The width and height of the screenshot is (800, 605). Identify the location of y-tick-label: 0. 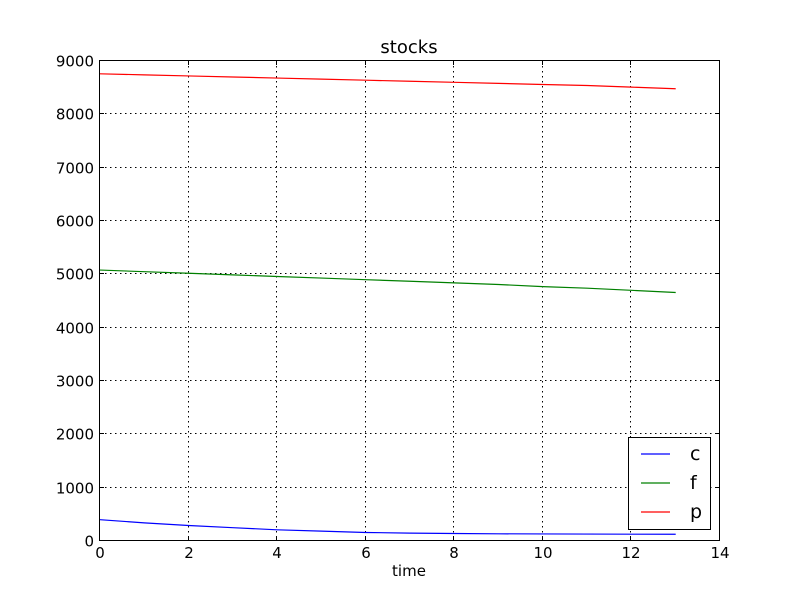
(89, 542).